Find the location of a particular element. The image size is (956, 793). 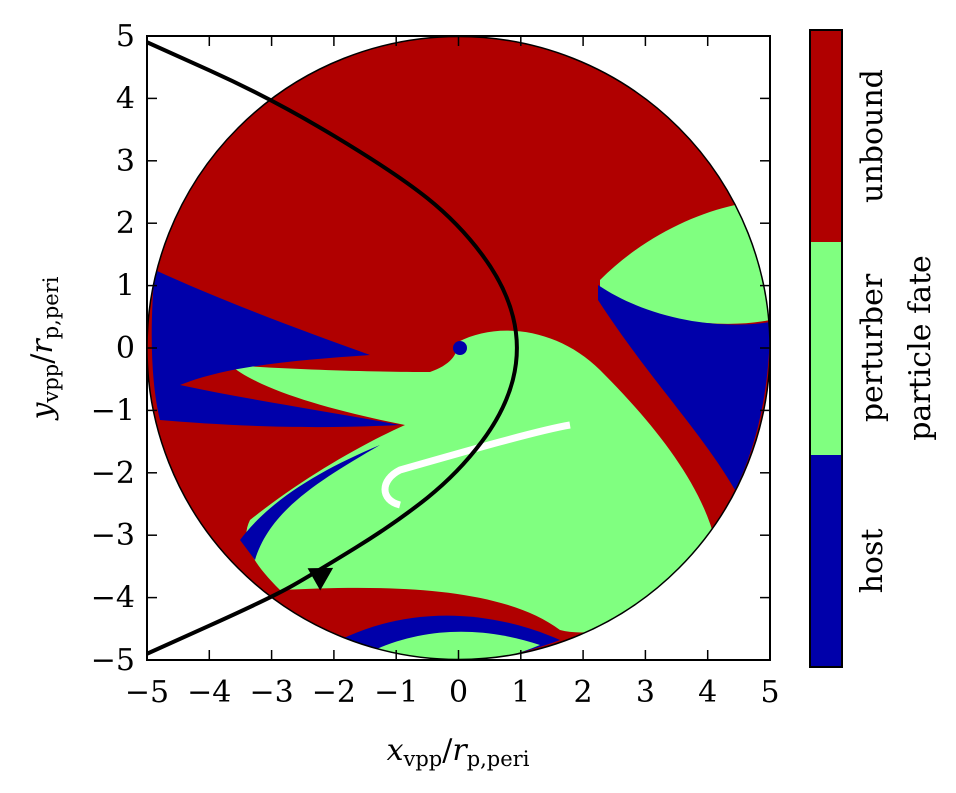

y-tick-label: −4 is located at coordinates (113, 598).